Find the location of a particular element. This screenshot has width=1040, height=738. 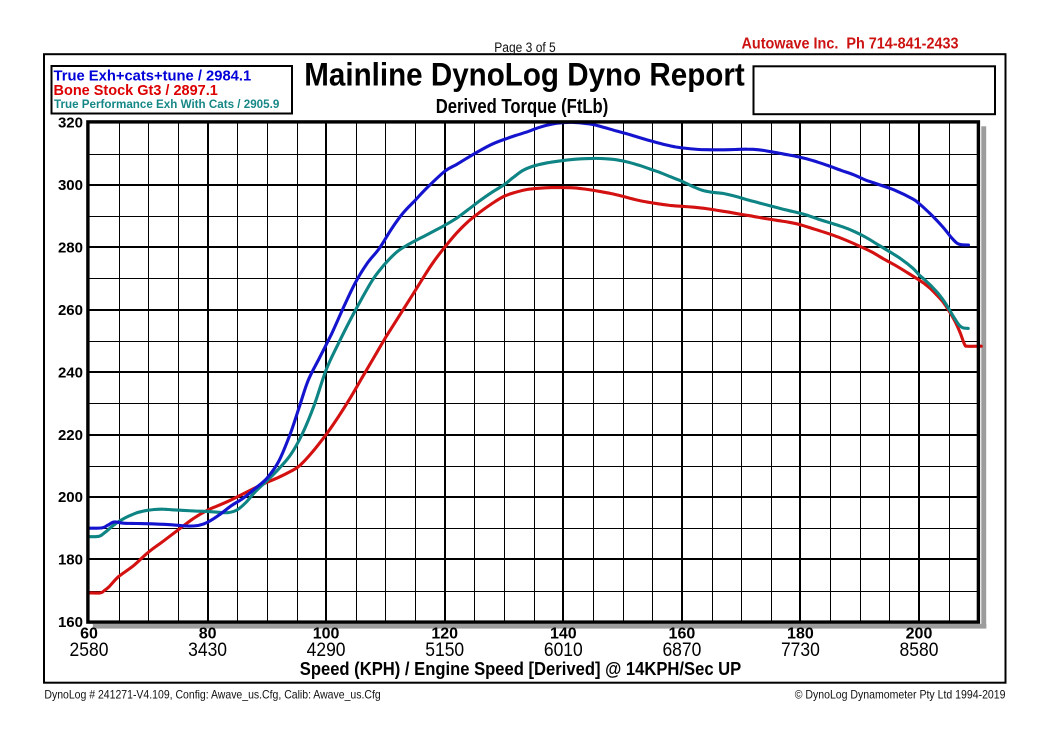

svg-text: 6870 is located at coordinates (681, 650).